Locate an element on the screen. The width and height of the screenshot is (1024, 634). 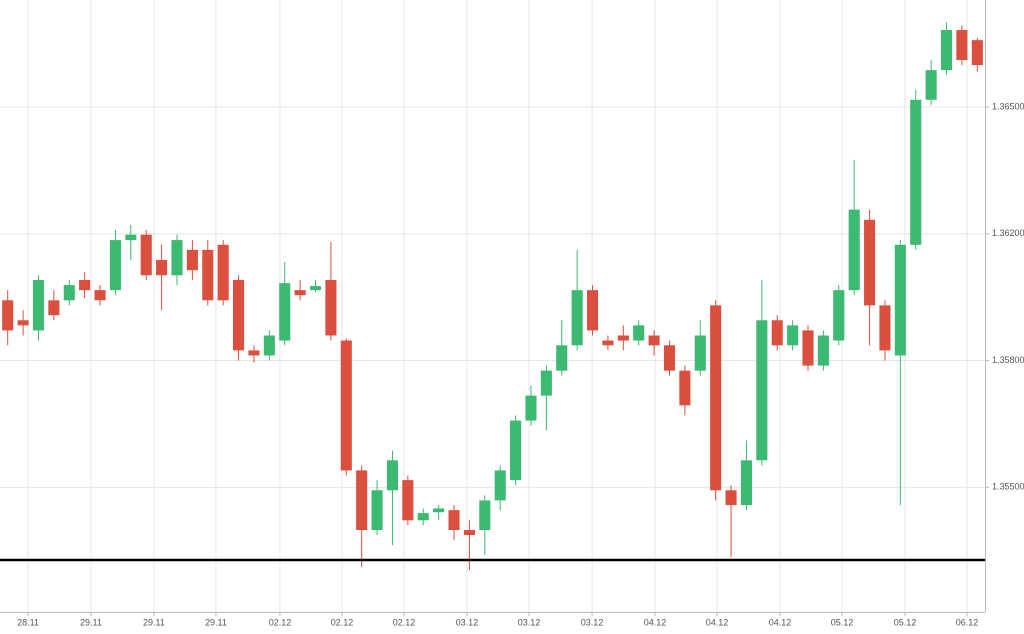
y-tick-label: 1.35500 is located at coordinates (1008, 487).